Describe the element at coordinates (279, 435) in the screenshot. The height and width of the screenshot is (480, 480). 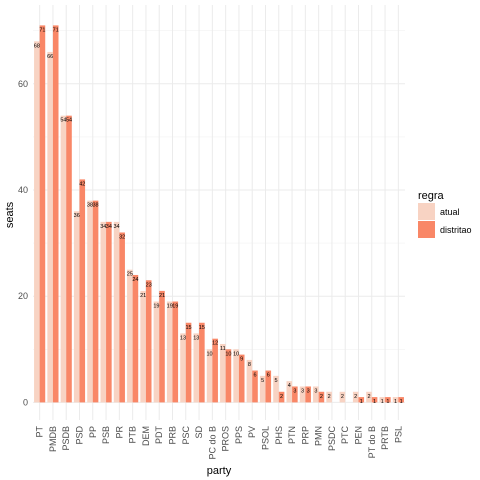
I see `x-tick-label: PHS` at that location.